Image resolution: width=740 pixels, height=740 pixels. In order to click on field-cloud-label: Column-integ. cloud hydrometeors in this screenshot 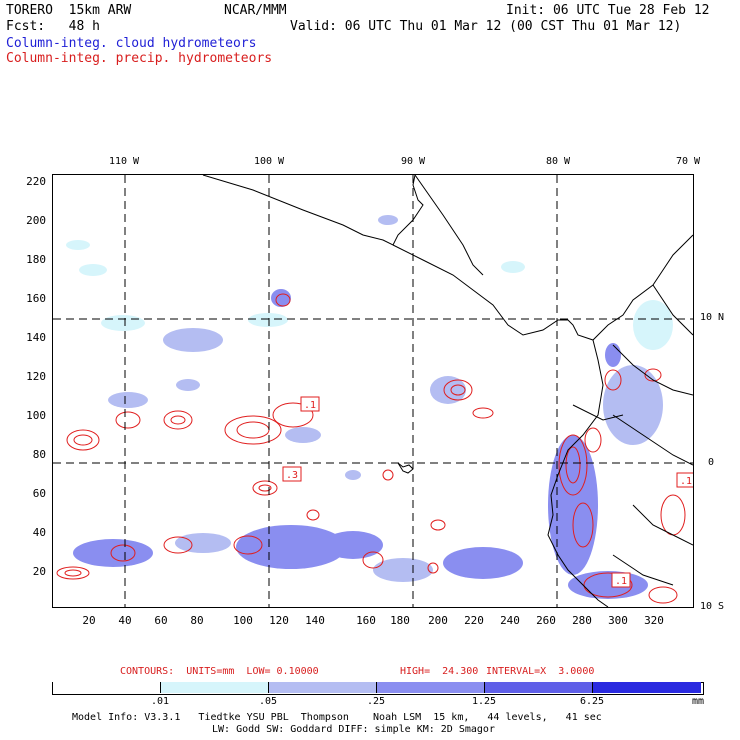, I will do `click(131, 43)`.